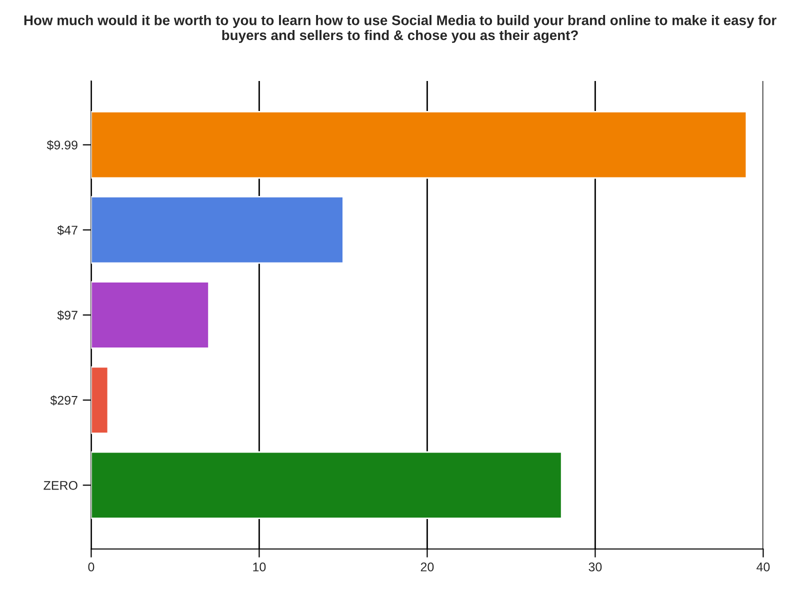 The width and height of the screenshot is (800, 600). What do you see at coordinates (763, 567) in the screenshot?
I see `x-tick-label: 40` at bounding box center [763, 567].